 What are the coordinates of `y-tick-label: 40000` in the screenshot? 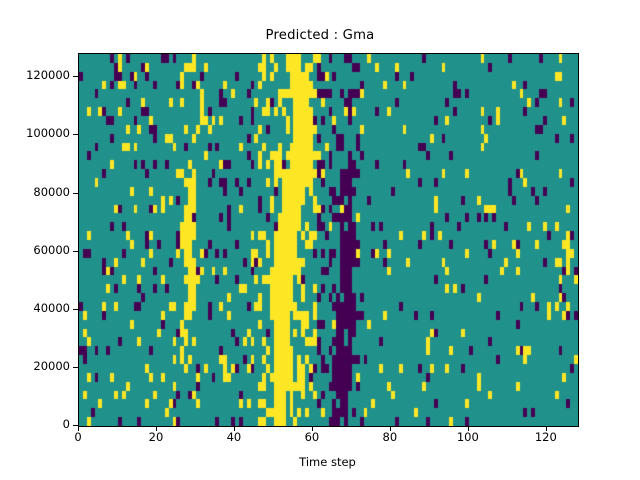 It's located at (51, 307).